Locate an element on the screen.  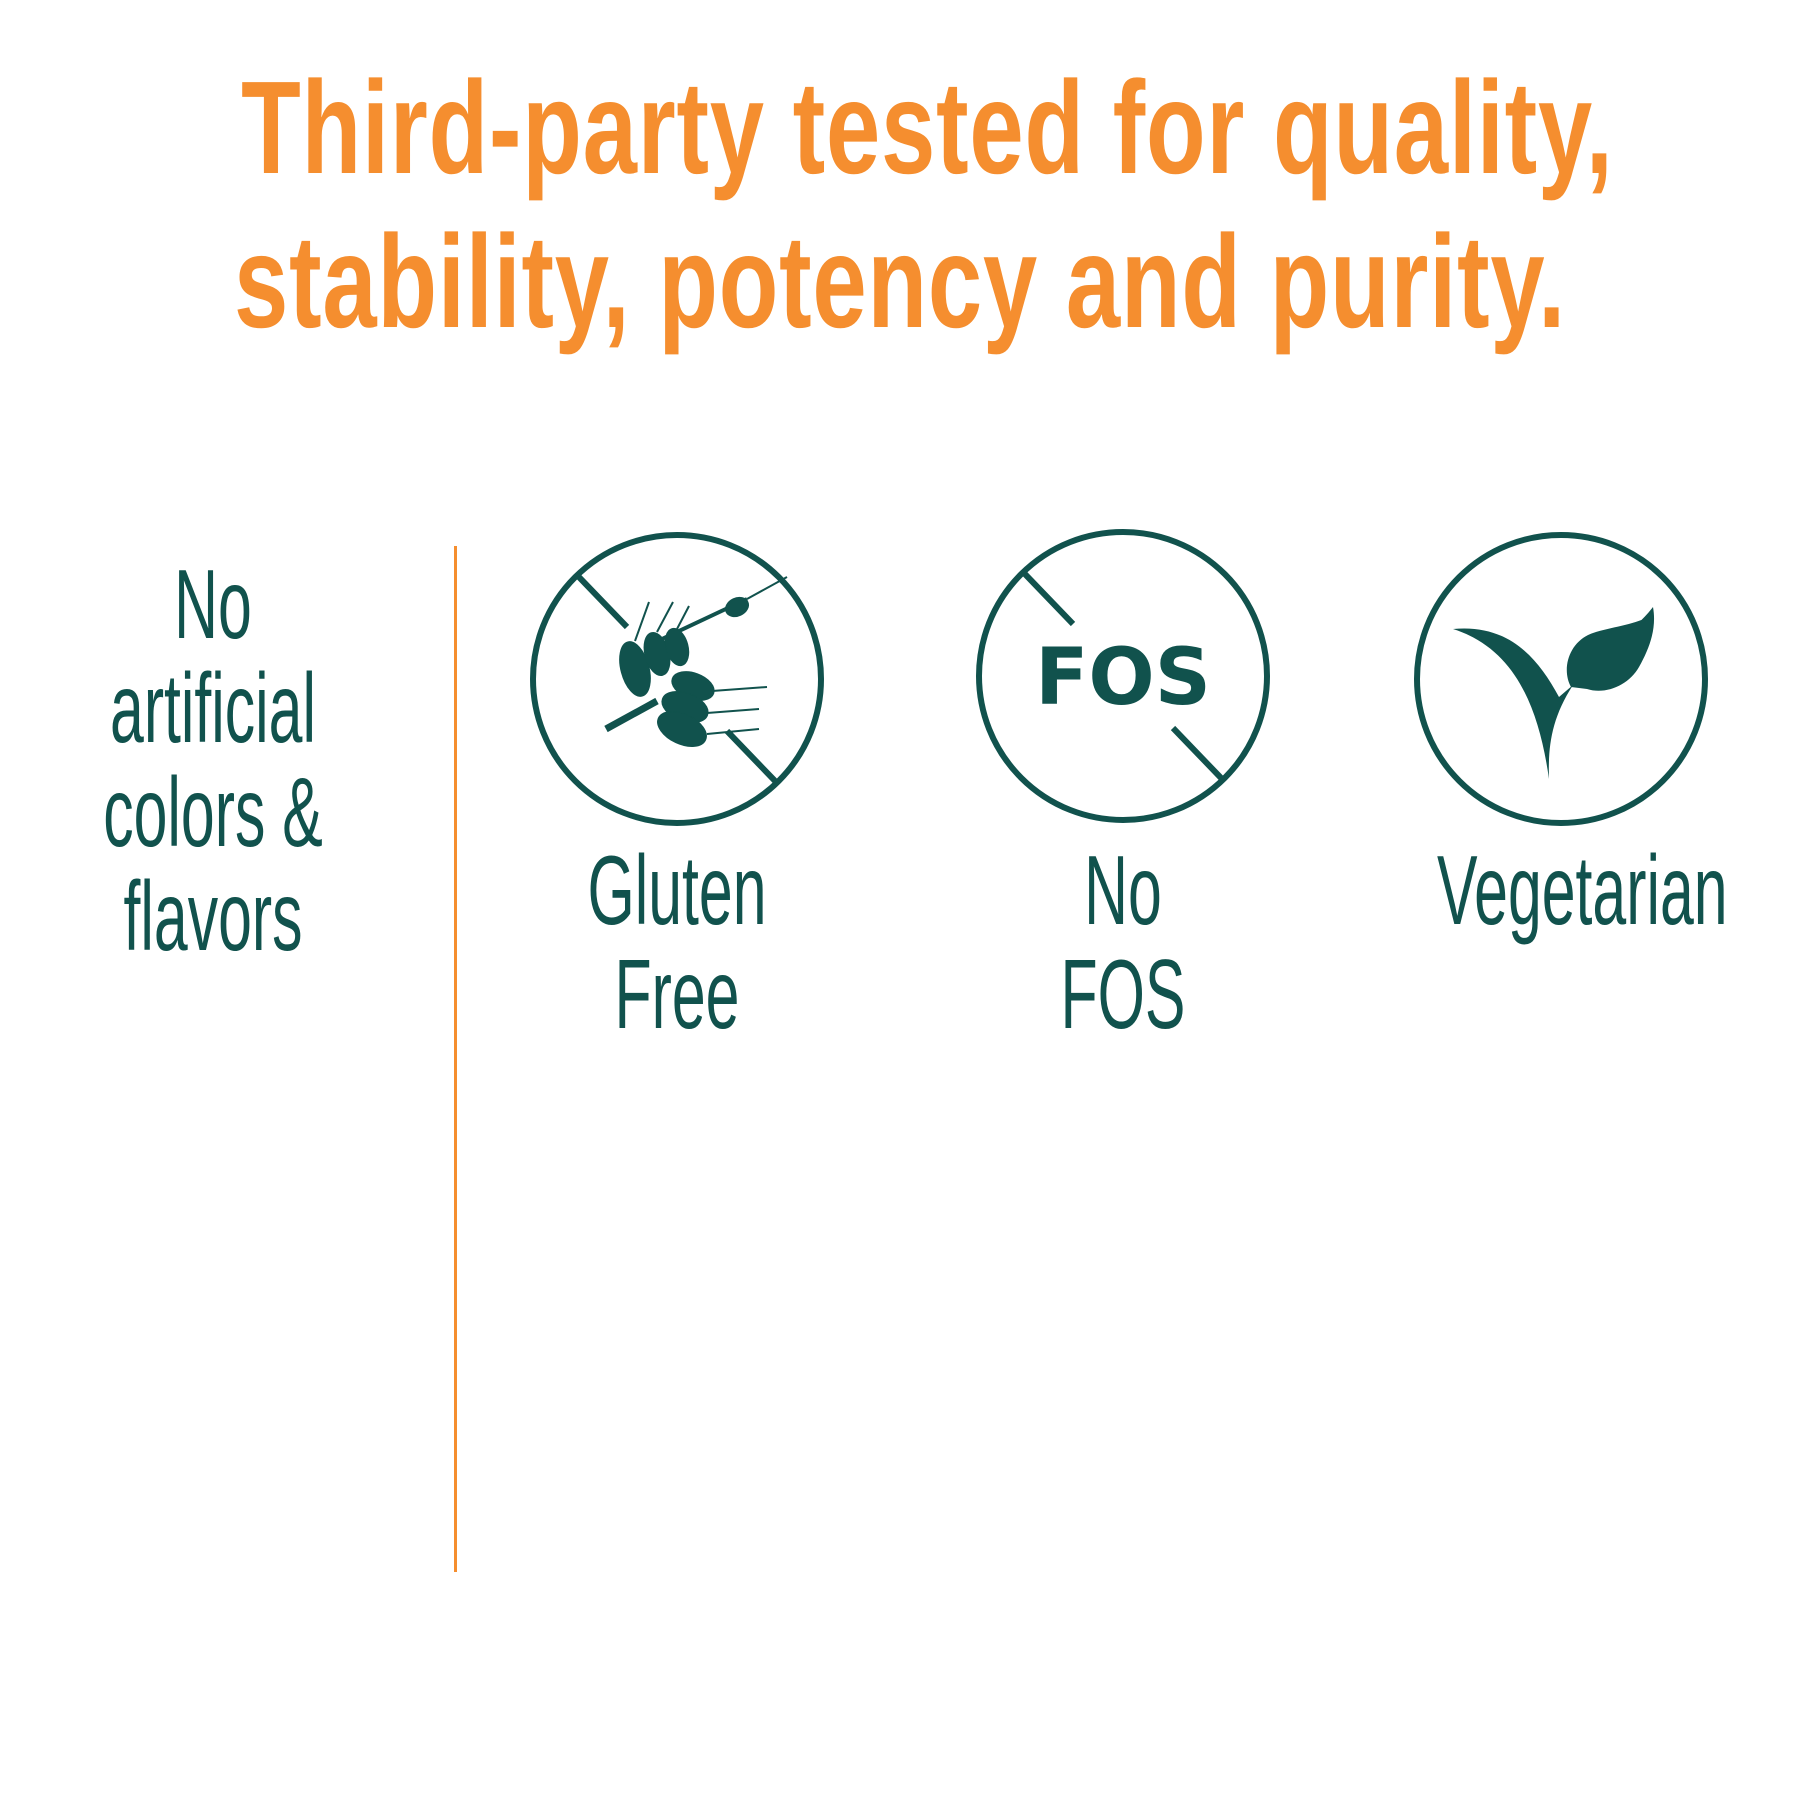
badge-label-no-fos: No FOS is located at coordinates (1123, 942).